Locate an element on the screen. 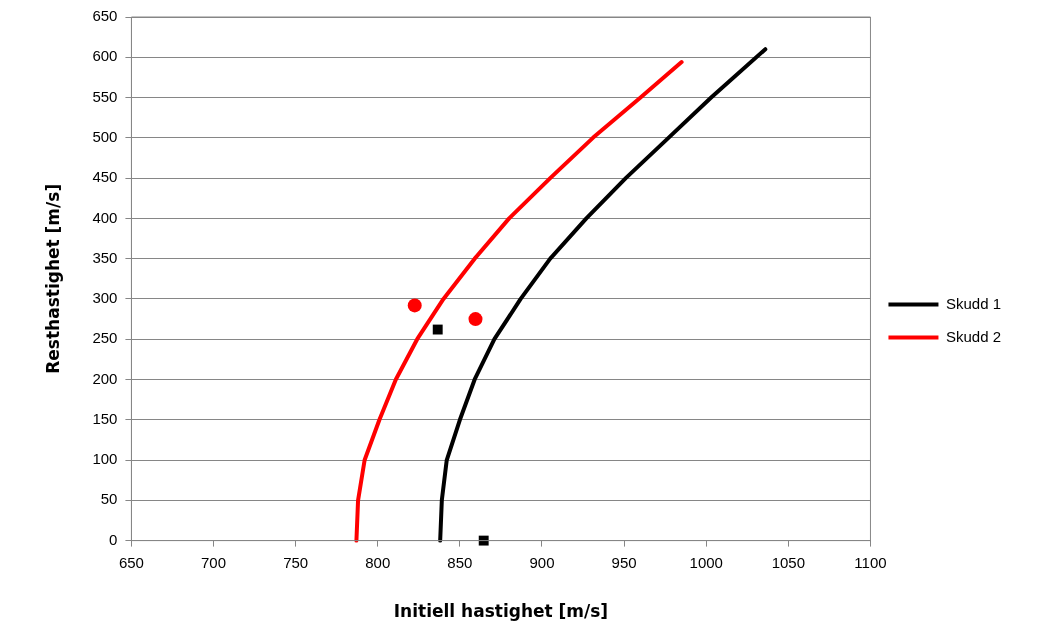 This screenshot has width=1051, height=632. y-tick-label: 50 is located at coordinates (109, 499).